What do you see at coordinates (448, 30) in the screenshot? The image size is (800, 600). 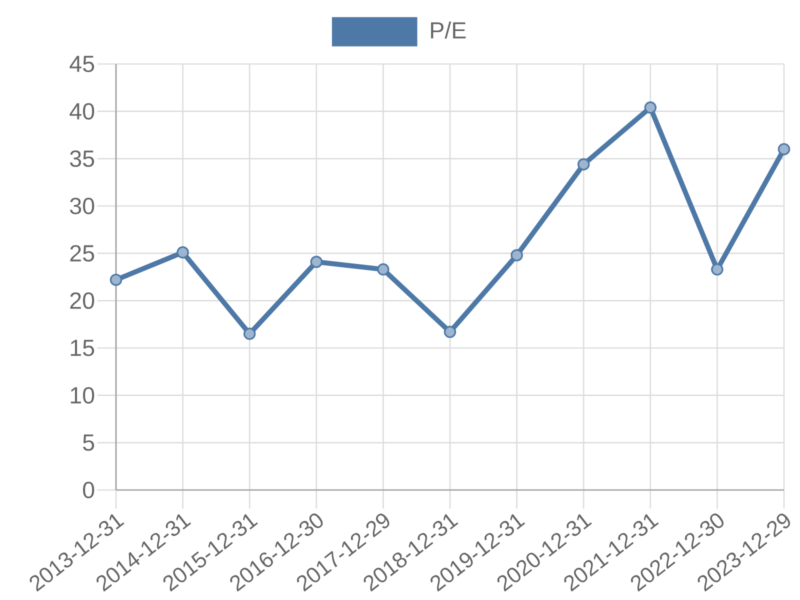 I see `legend-label: P/E` at bounding box center [448, 30].